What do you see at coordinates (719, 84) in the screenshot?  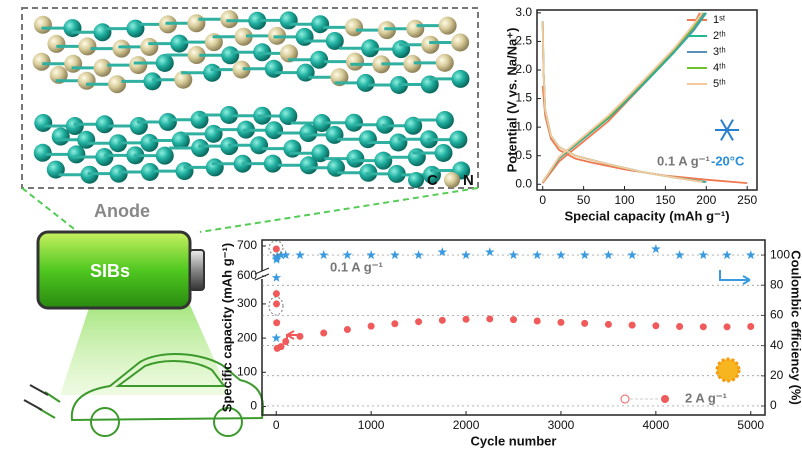 I see `legend-label: 5ᵗʰ` at bounding box center [719, 84].